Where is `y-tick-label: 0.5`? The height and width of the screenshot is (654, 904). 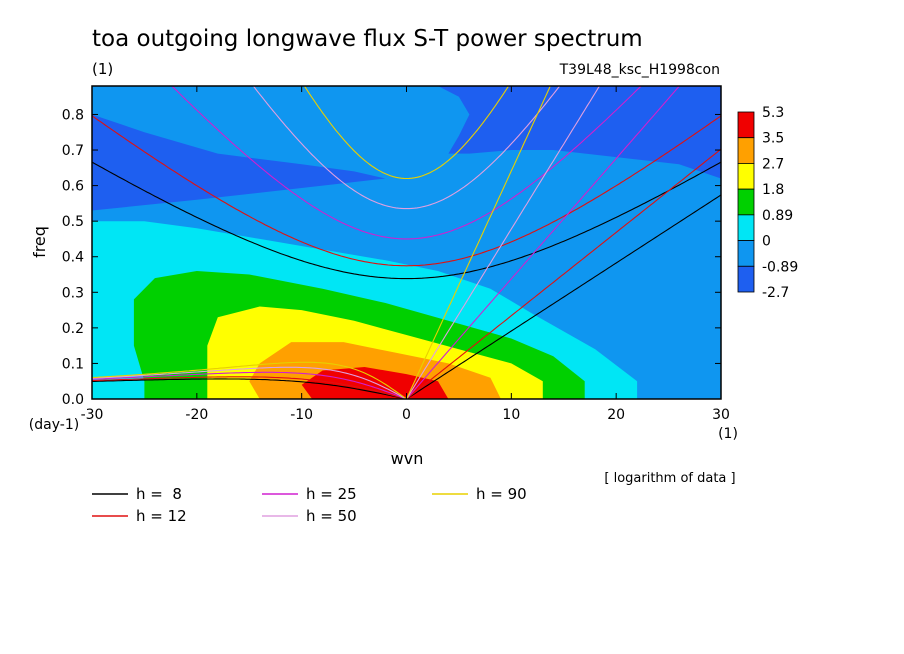
y-tick-label: 0.5 is located at coordinates (73, 222).